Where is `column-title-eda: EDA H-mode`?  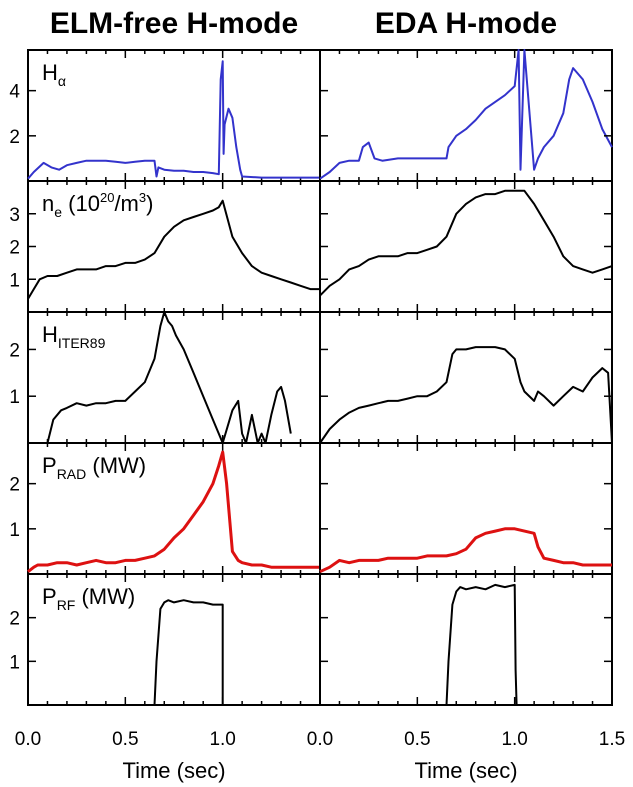
column-title-eda: EDA H-mode is located at coordinates (466, 23).